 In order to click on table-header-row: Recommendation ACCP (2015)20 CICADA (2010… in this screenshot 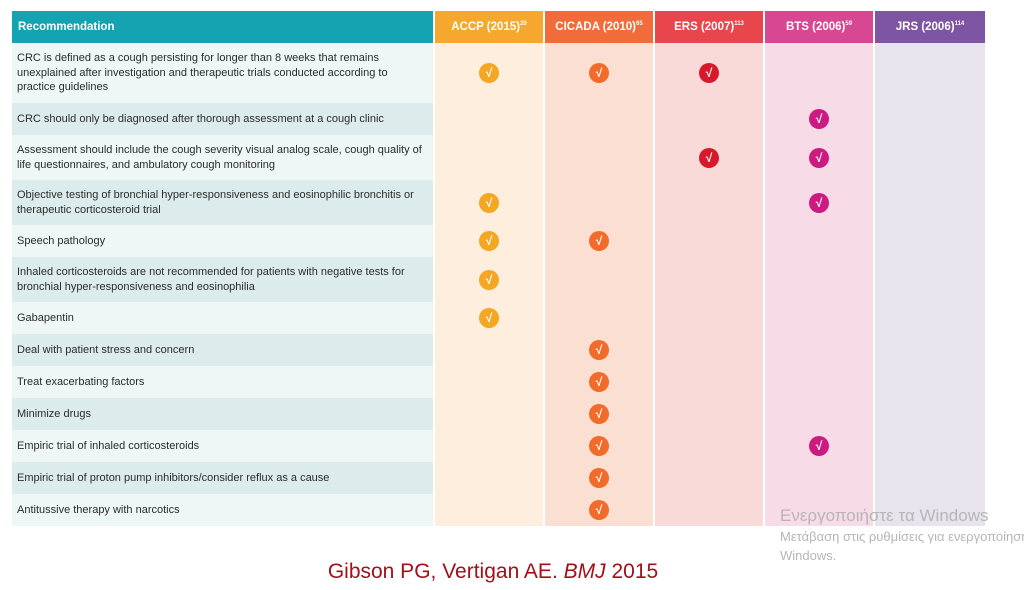, I will do `click(498, 27)`.